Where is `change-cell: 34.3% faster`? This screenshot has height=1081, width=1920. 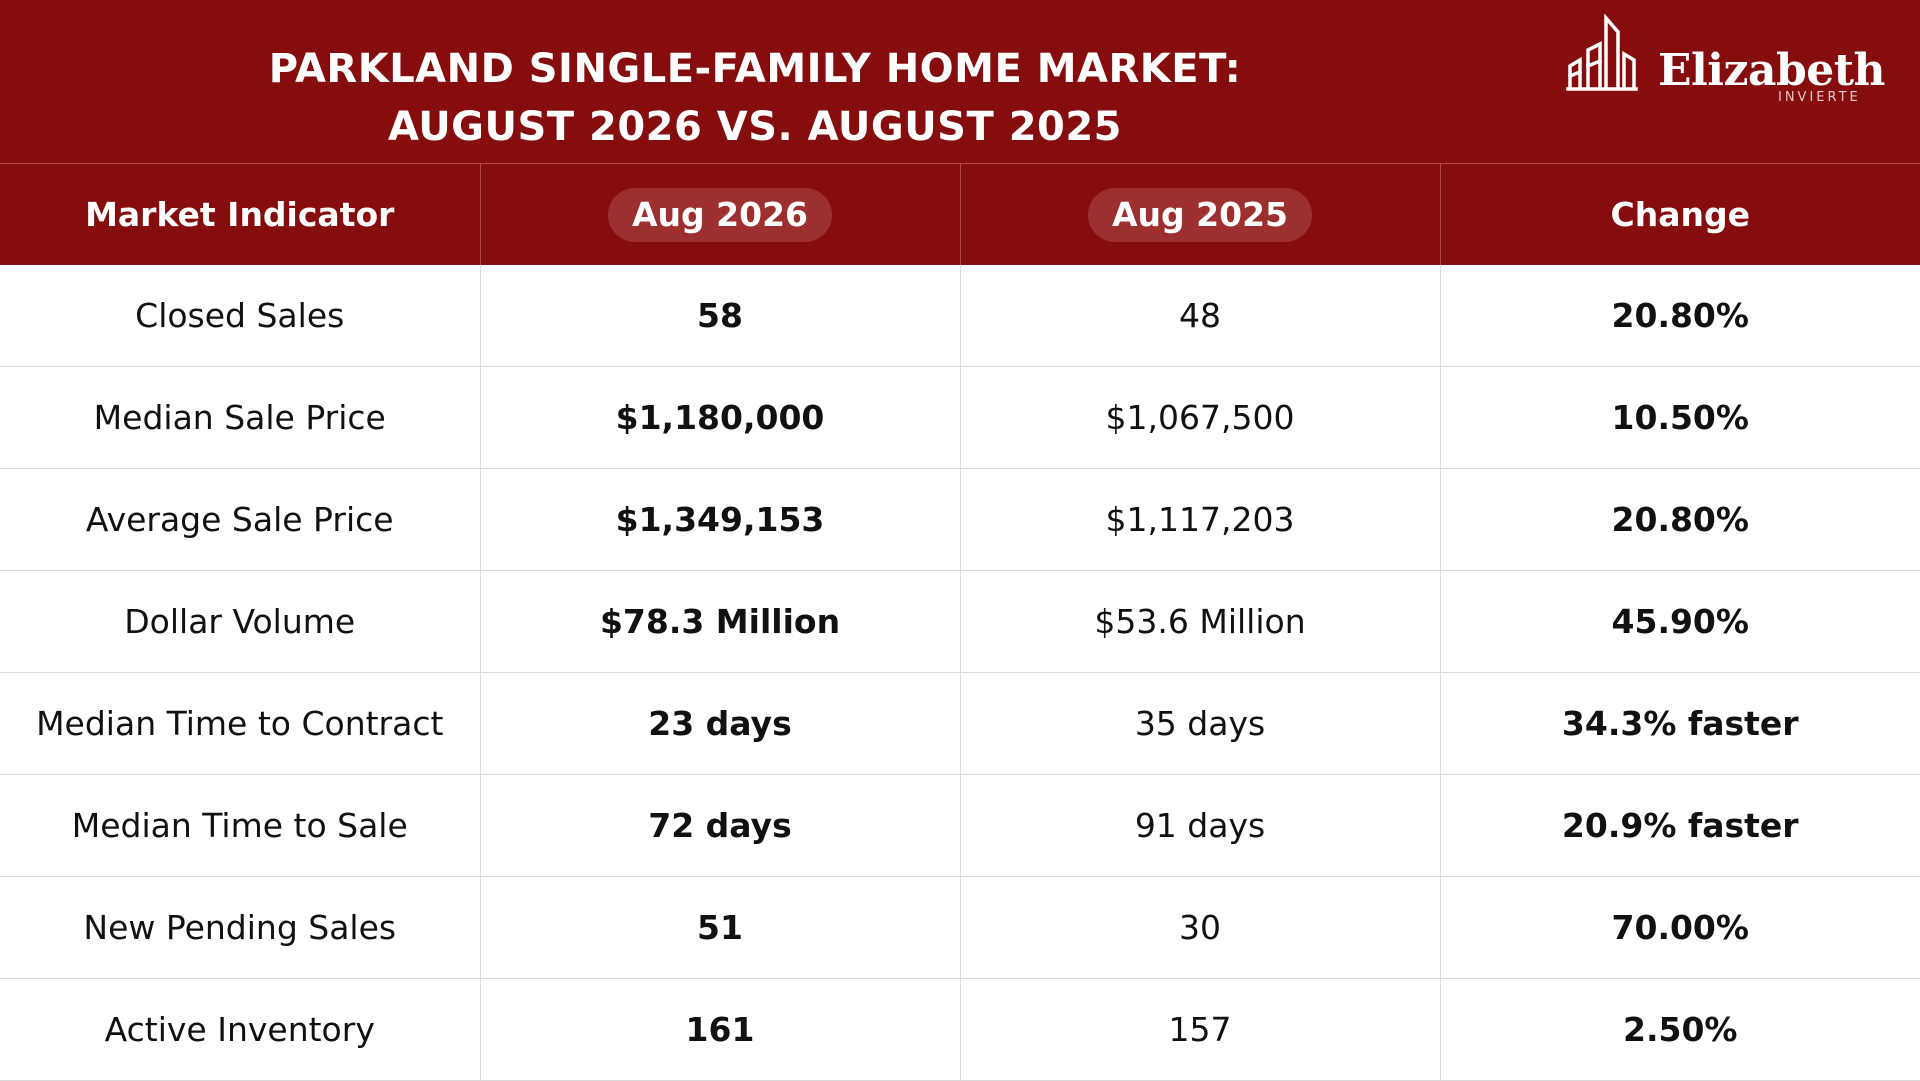
change-cell: 34.3% faster is located at coordinates (1679, 723).